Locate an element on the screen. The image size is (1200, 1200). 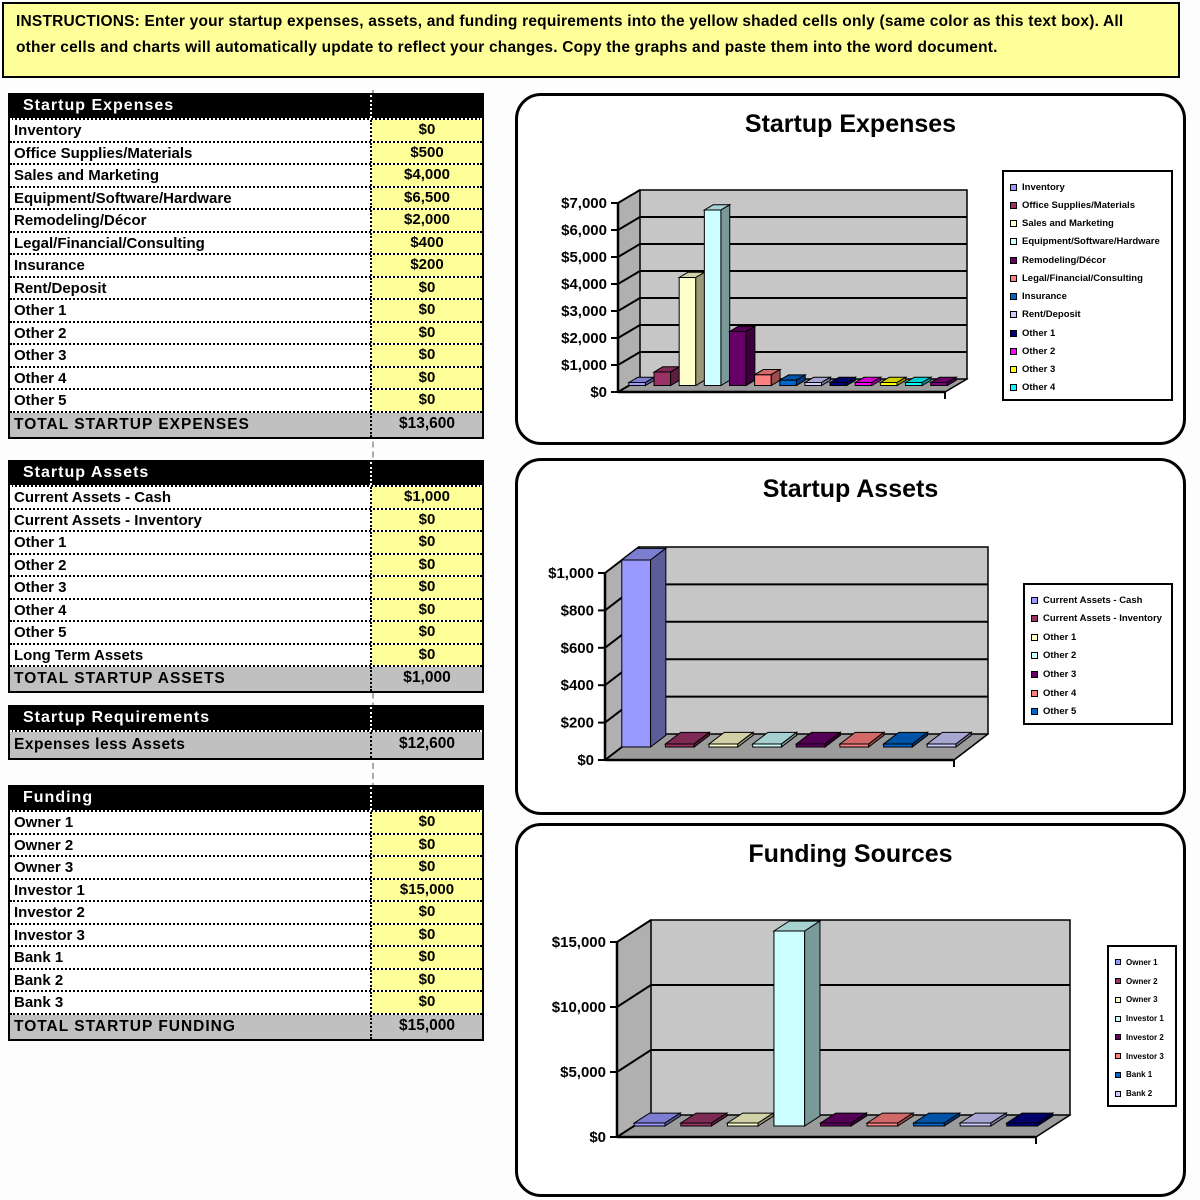
row-label: Owner 3 is located at coordinates (191, 867).